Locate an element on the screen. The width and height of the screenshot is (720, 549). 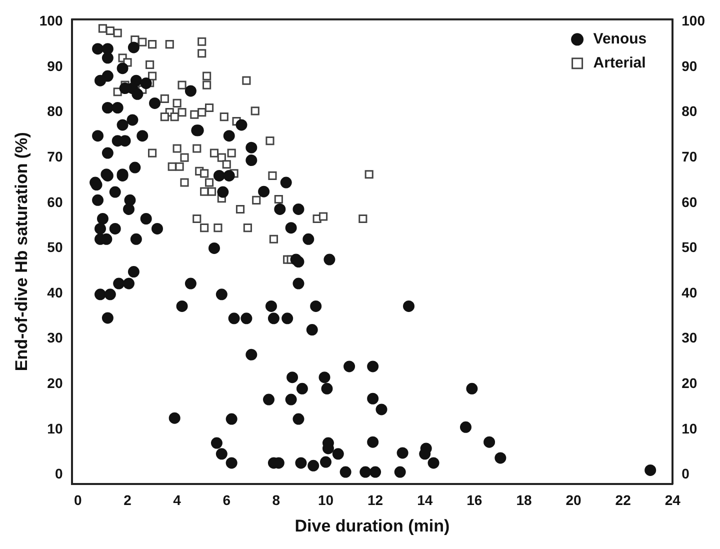
y-tick-label: 100 is located at coordinates (51, 20).